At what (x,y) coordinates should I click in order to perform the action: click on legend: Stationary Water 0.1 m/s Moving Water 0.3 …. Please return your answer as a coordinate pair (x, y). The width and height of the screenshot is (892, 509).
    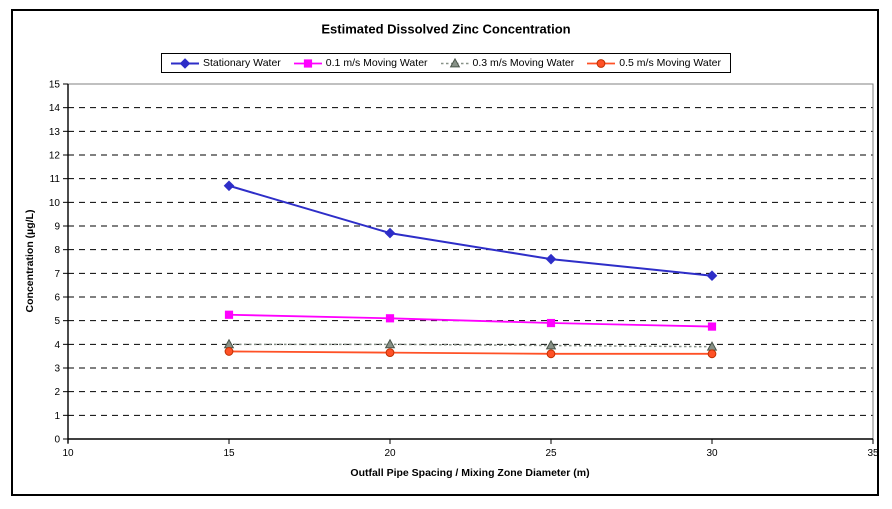
    Looking at the image, I should click on (446, 63).